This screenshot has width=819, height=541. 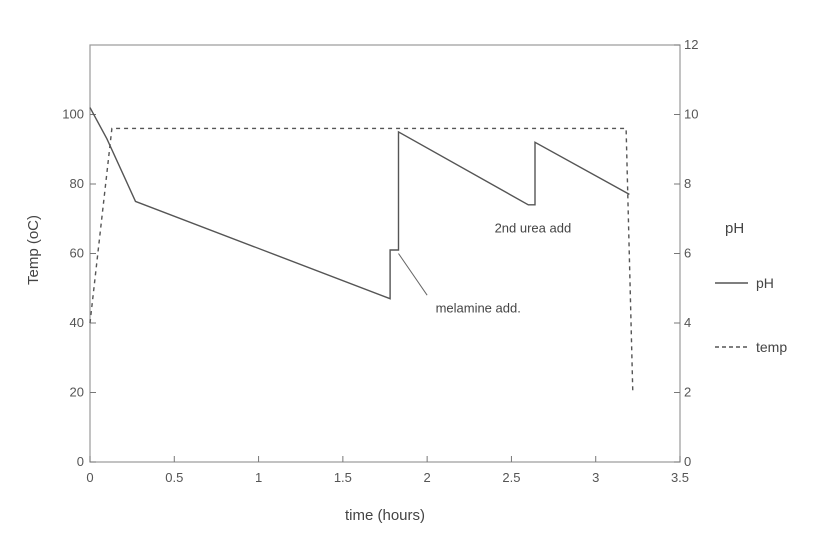 What do you see at coordinates (687, 392) in the screenshot?
I see `y-right-tick-label: 2` at bounding box center [687, 392].